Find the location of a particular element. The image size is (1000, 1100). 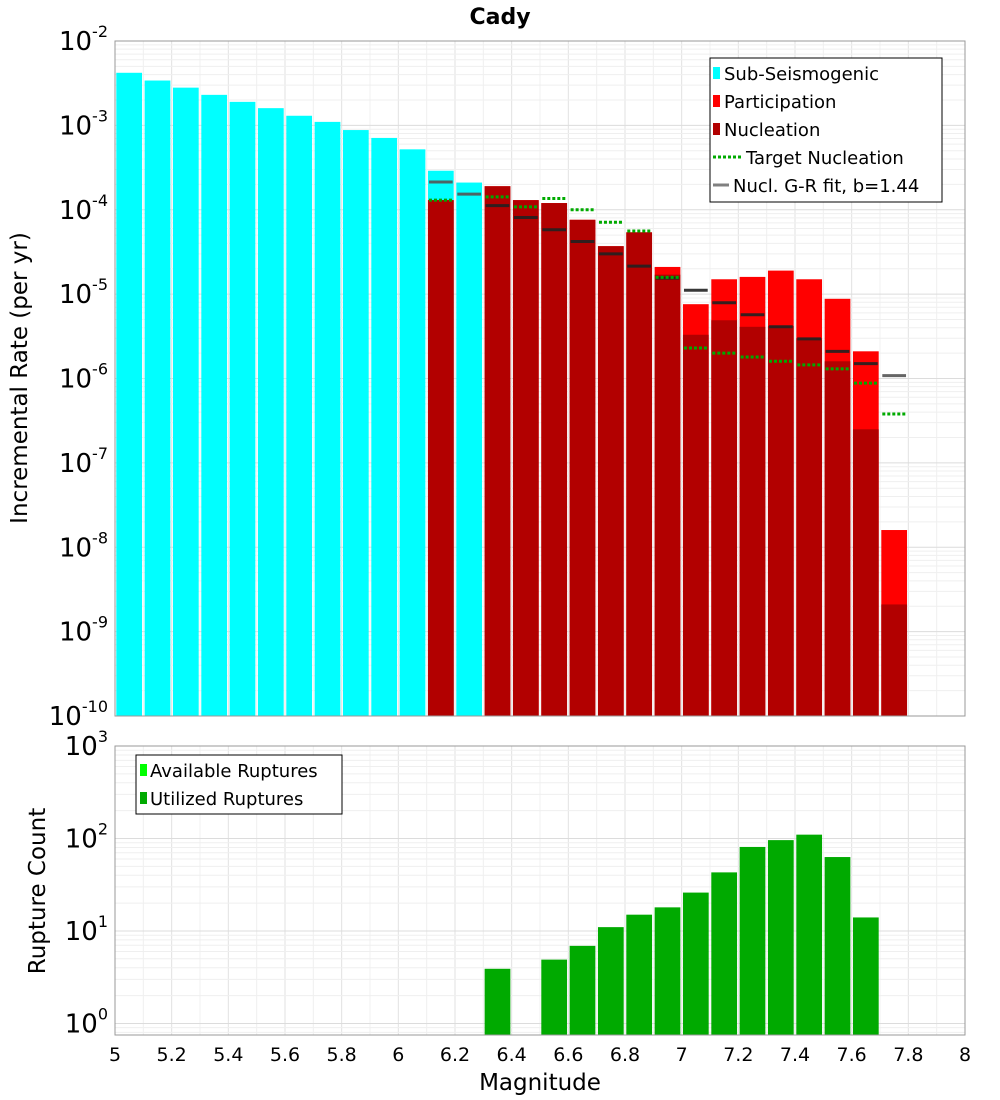

legend-label-available-ruptures: Available Ruptures is located at coordinates (234, 771).